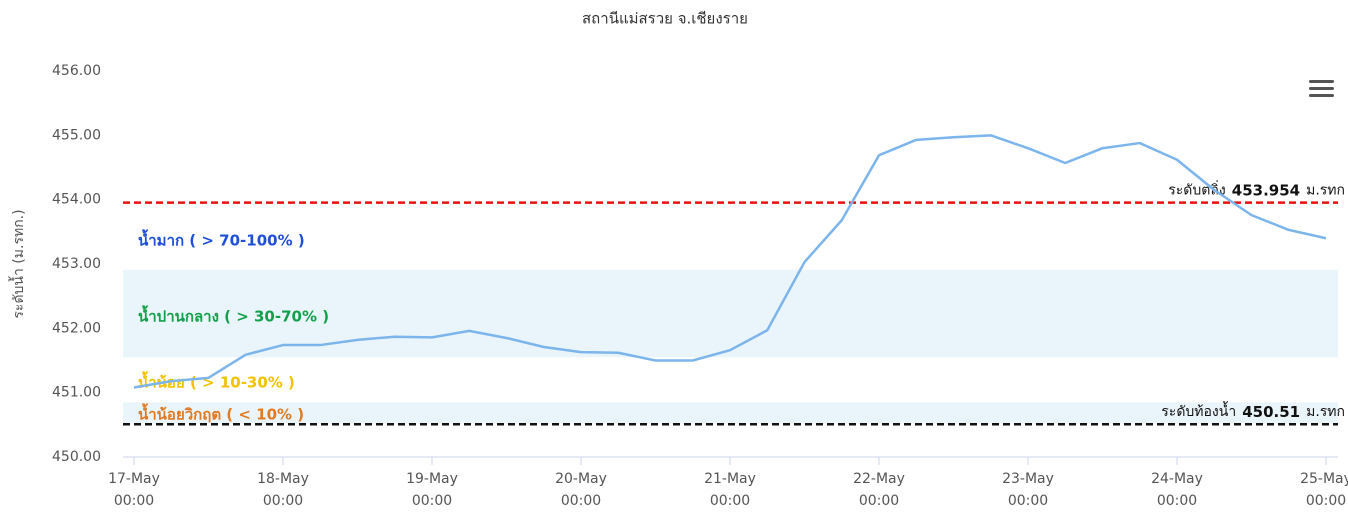  Describe the element at coordinates (76, 200) in the screenshot. I see `y-tick-label: 454.00` at that location.